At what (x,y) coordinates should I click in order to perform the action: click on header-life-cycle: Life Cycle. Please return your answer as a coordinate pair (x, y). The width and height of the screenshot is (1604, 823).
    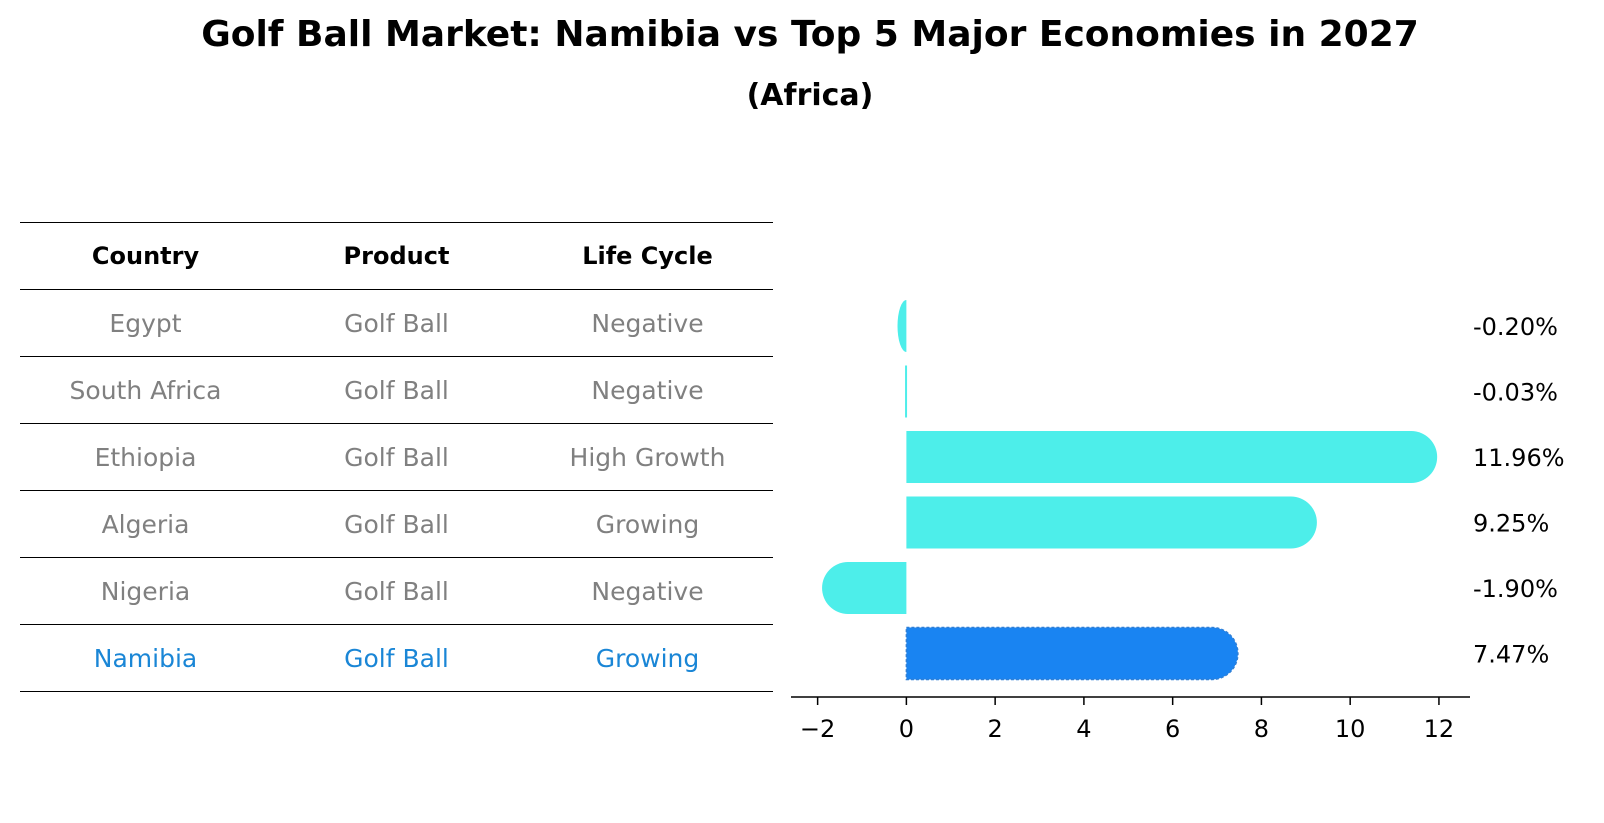
    Looking at the image, I should click on (647, 256).